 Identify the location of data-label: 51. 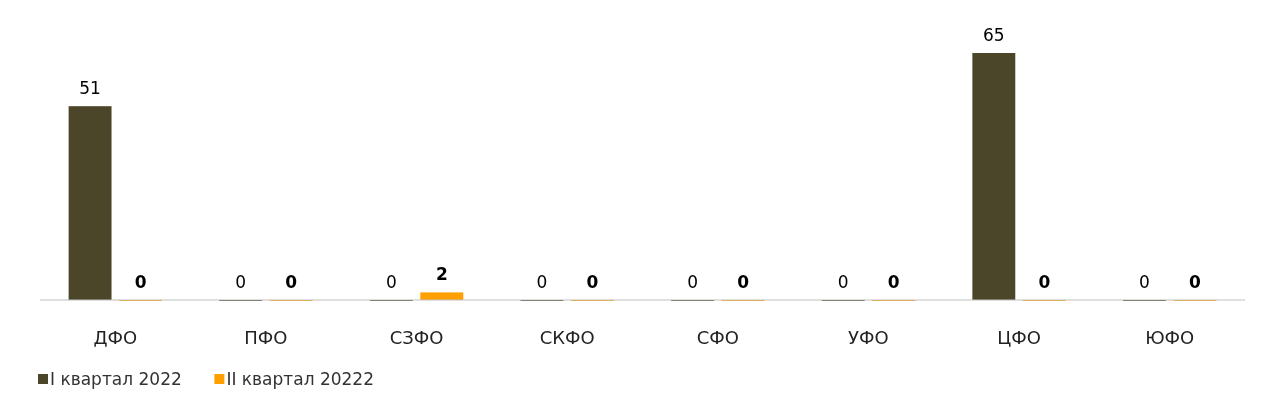
(90, 88).